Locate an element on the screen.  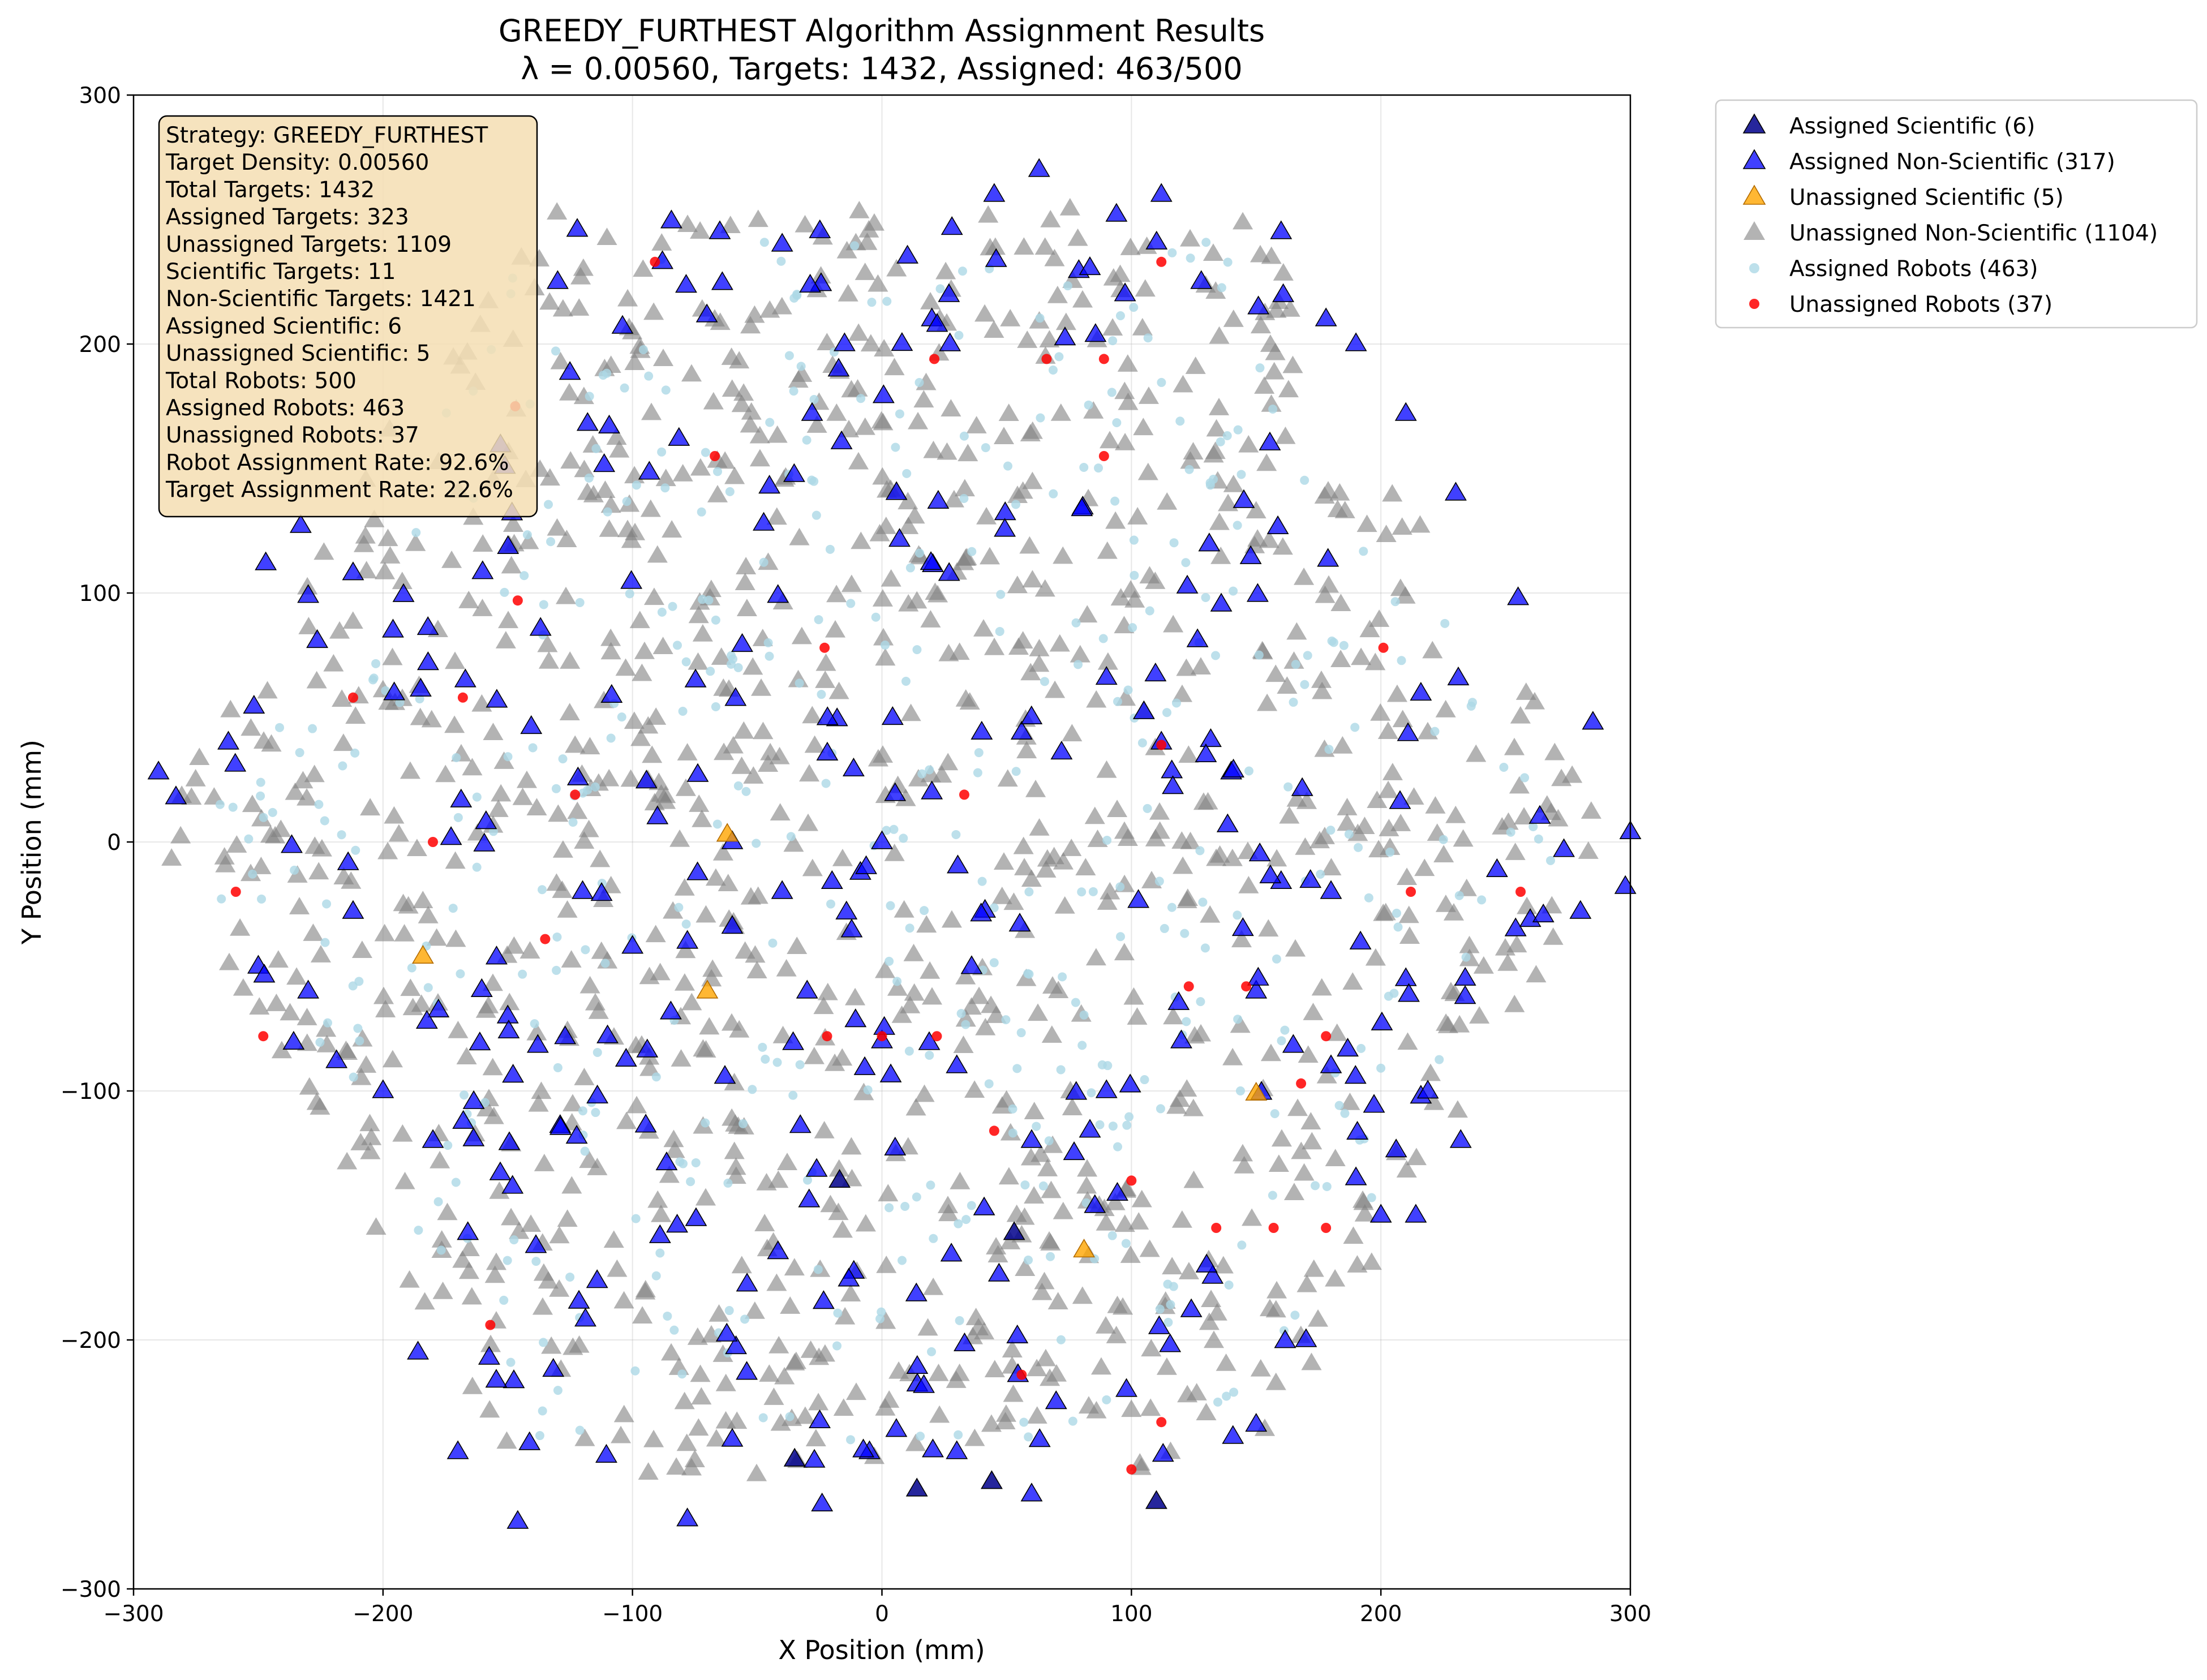
unassigned-robot-marker is located at coordinates (1046, 359).